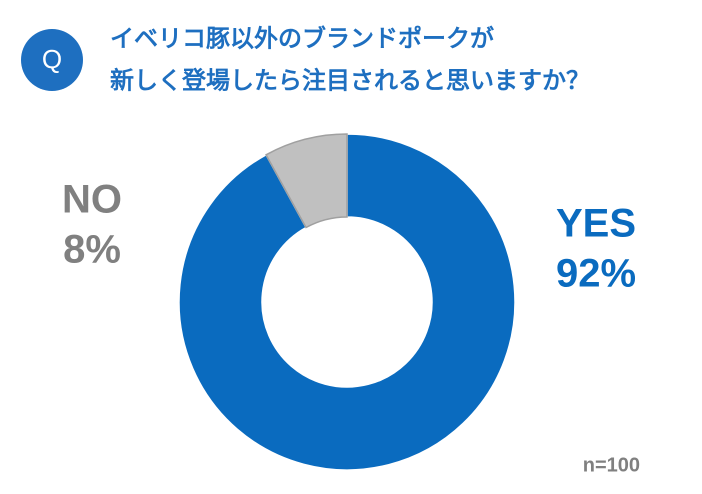 The width and height of the screenshot is (702, 494). I want to click on category-label: YES, so click(596, 224).